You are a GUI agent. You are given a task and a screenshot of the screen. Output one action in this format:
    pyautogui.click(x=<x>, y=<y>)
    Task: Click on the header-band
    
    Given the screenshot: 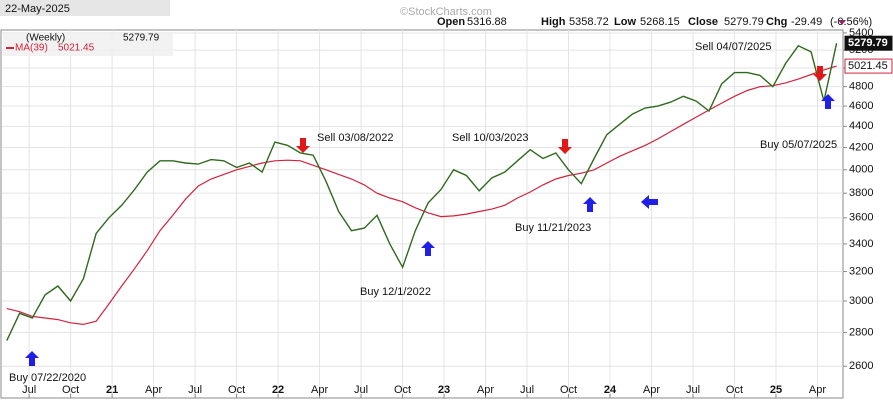 What is the action you would take?
    pyautogui.click(x=85, y=8)
    